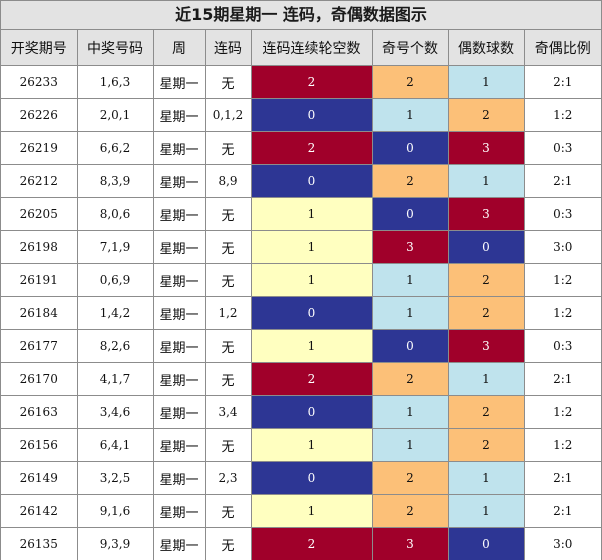 Image resolution: width=602 pixels, height=560 pixels. I want to click on issue-cell: 26184, so click(39, 313).